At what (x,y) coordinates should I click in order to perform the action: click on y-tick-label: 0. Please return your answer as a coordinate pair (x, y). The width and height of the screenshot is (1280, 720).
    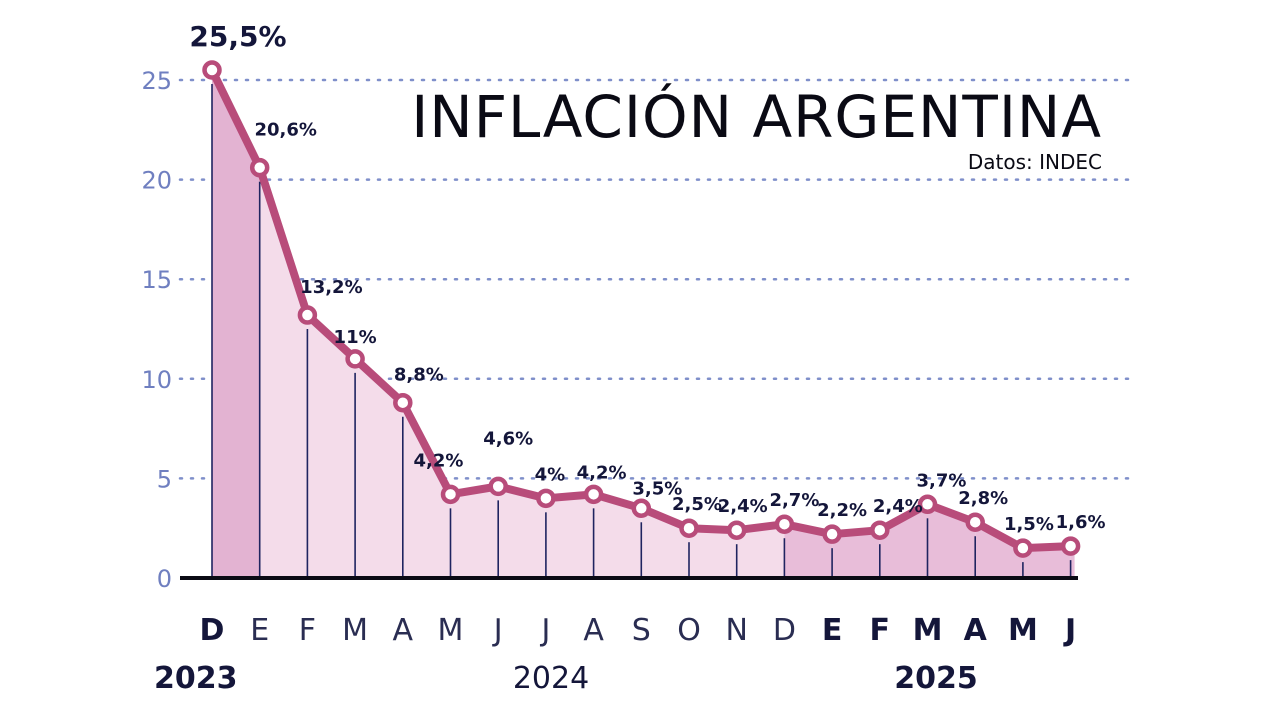
    Looking at the image, I should click on (164, 579).